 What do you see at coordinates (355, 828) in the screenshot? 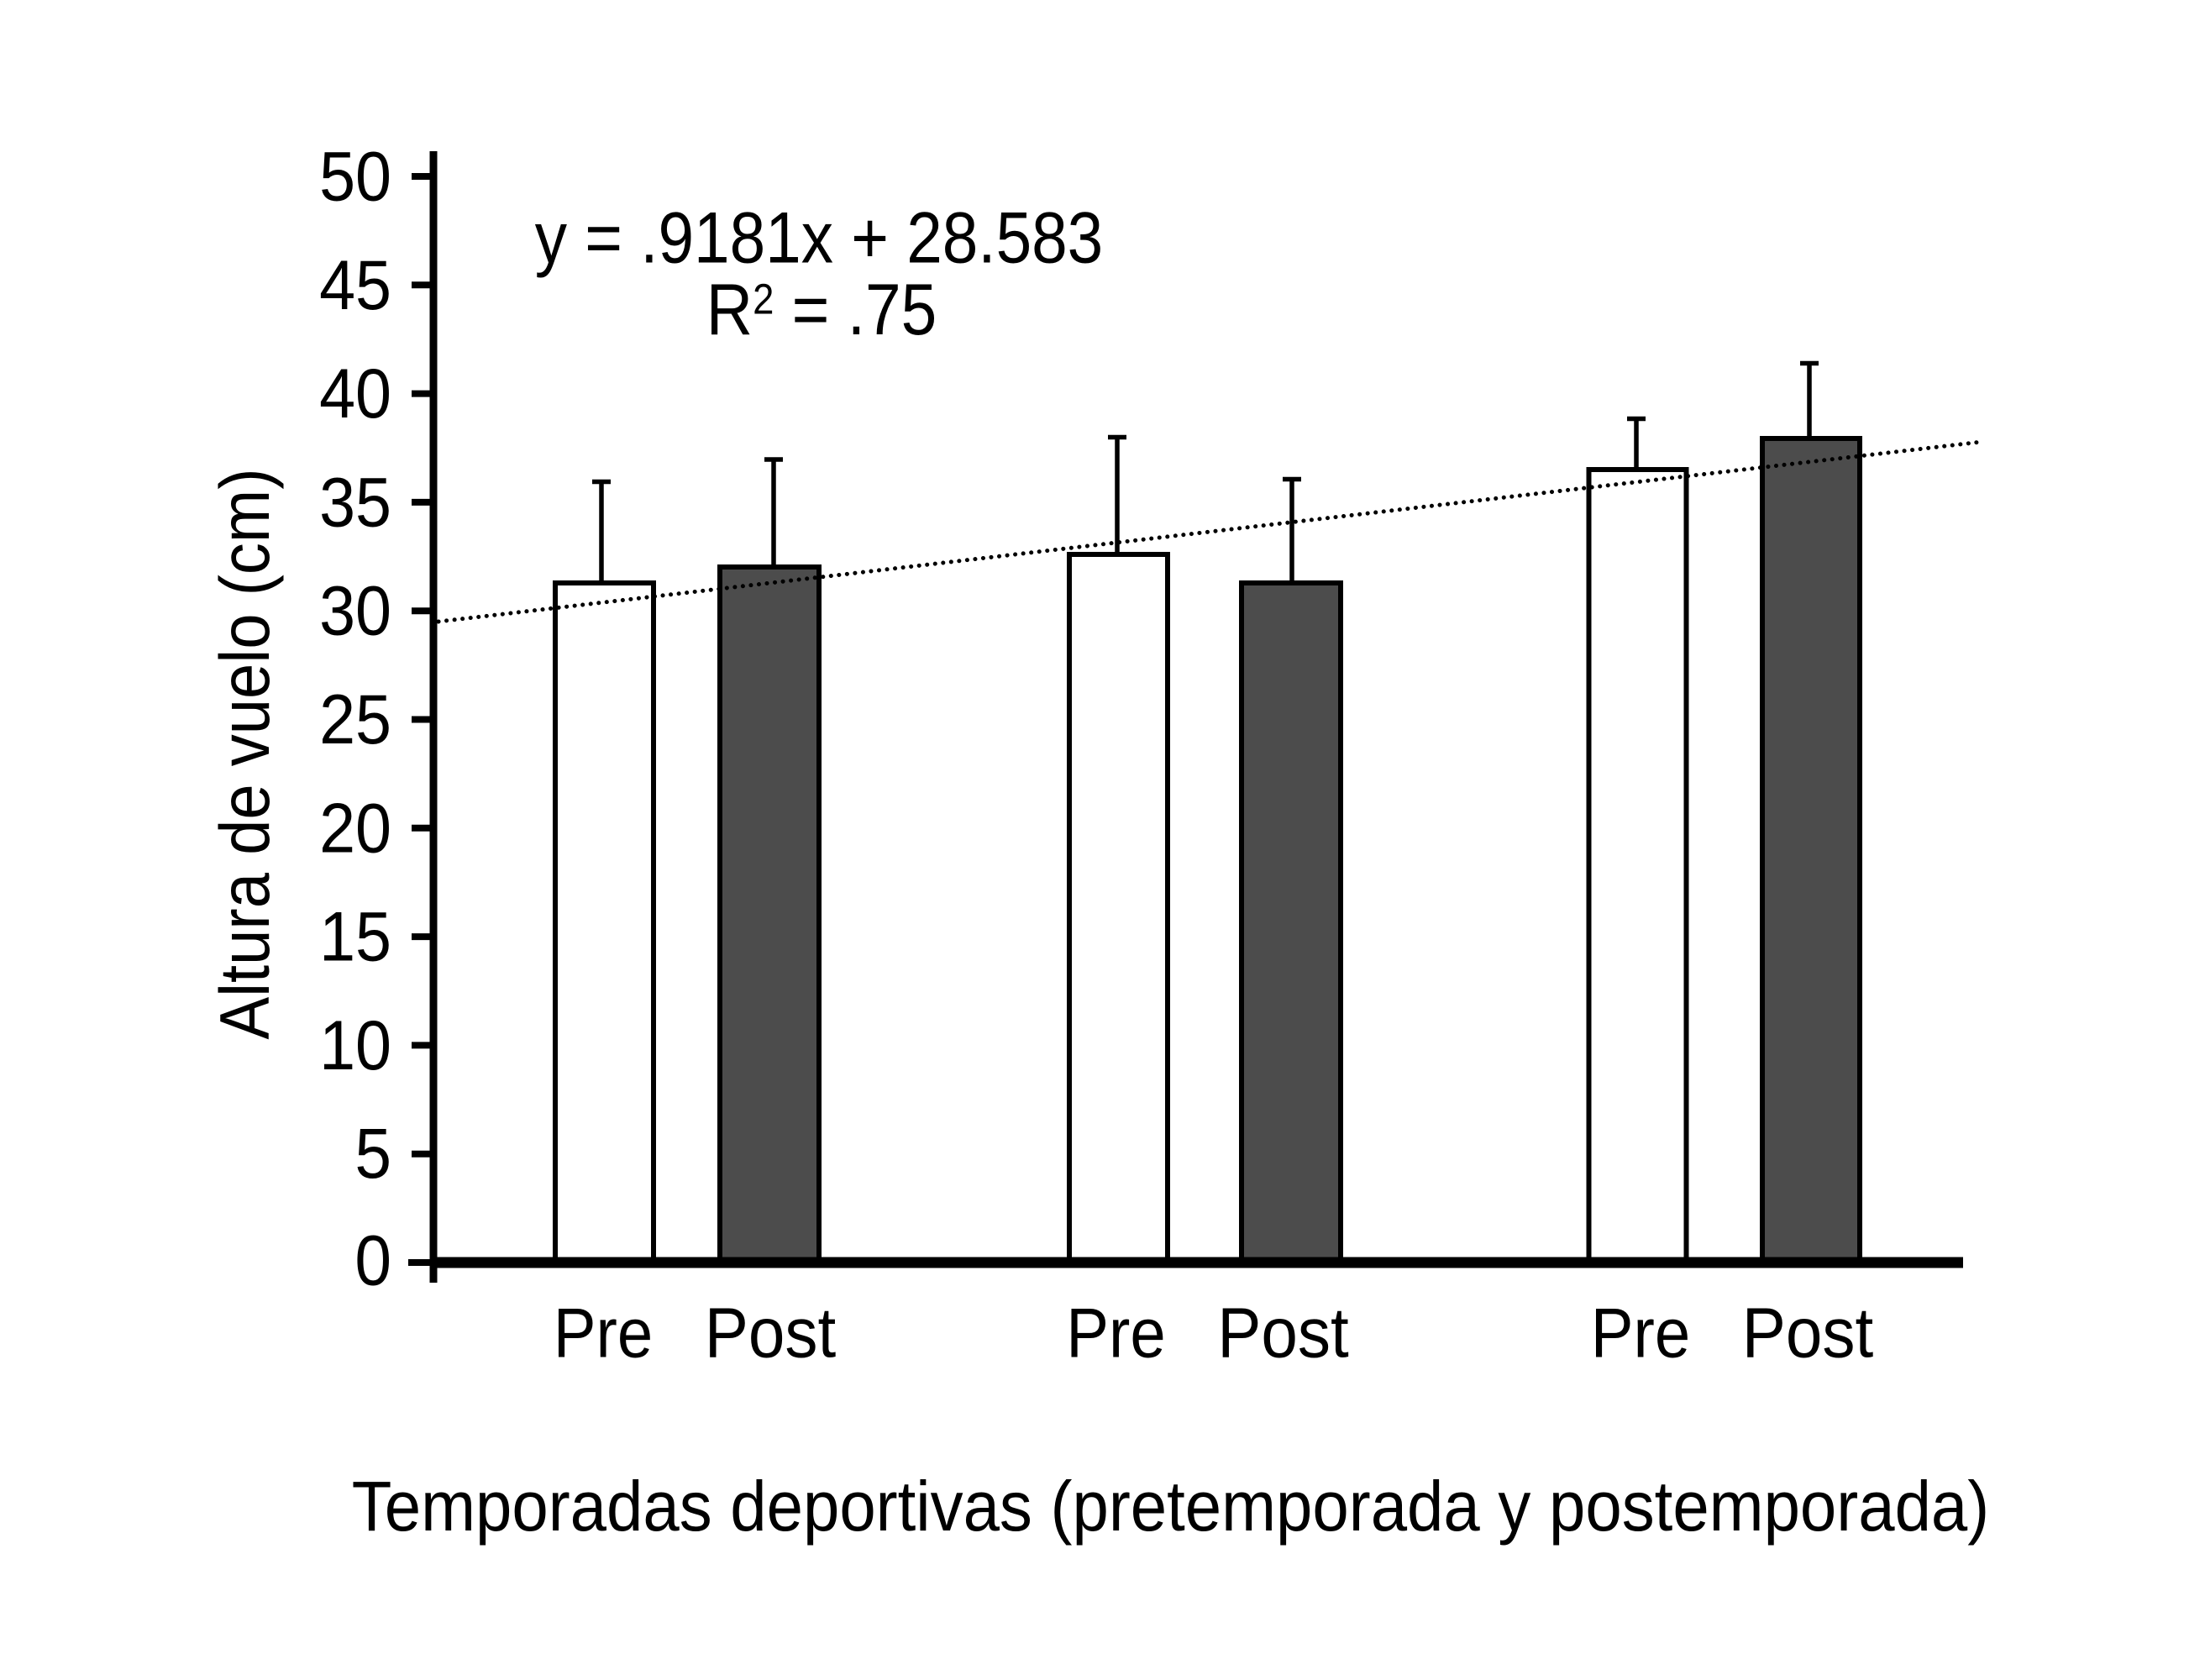
I see `svg-text: 20` at bounding box center [355, 828].